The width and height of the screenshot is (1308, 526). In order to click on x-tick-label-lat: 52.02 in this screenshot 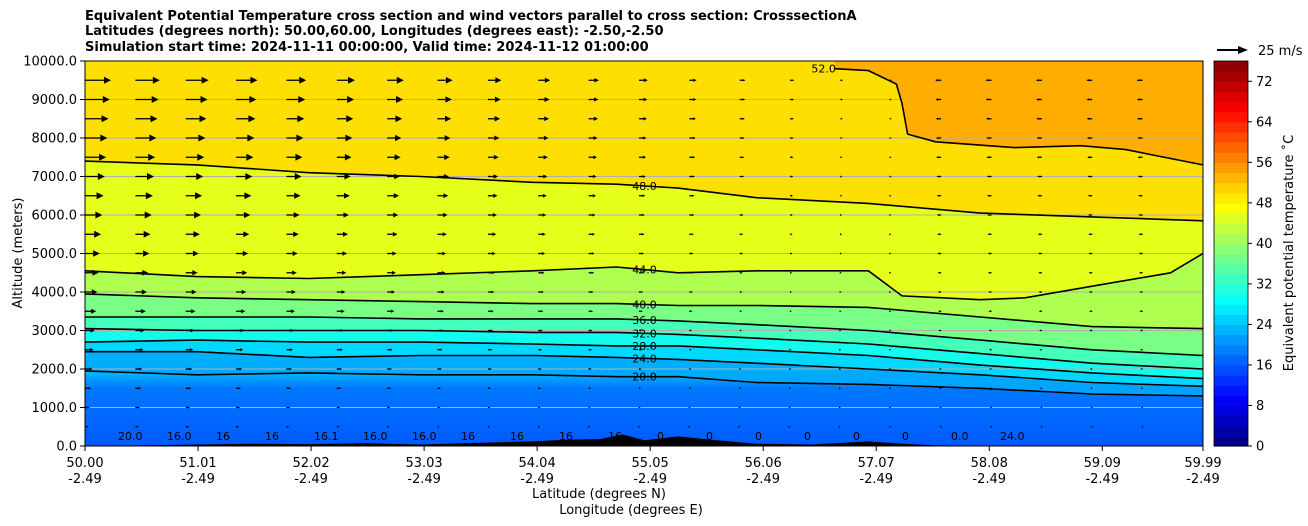, I will do `click(310, 463)`.